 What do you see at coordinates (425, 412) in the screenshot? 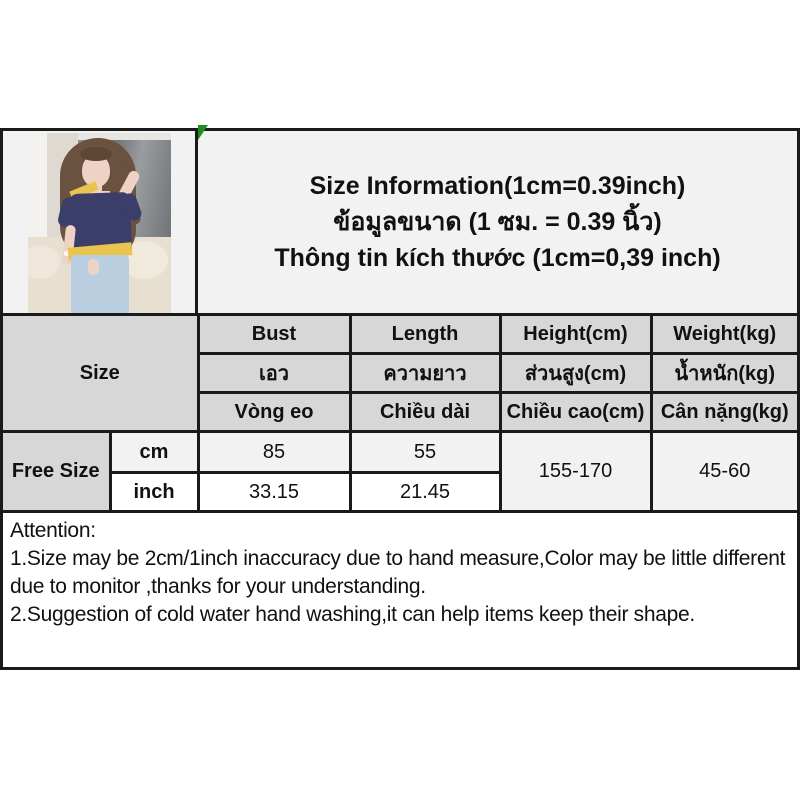
I see `header-length-vi: Chiều dài` at bounding box center [425, 412].